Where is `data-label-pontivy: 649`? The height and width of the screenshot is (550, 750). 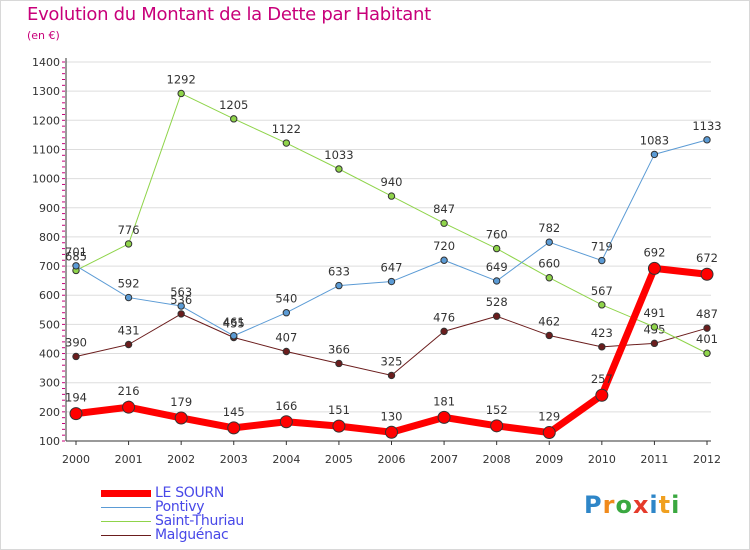 data-label-pontivy: 649 is located at coordinates (497, 267).